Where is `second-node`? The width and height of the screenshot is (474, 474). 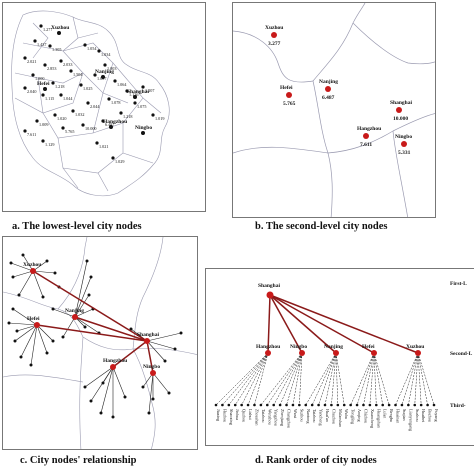 second-node is located at coordinates (302, 353).